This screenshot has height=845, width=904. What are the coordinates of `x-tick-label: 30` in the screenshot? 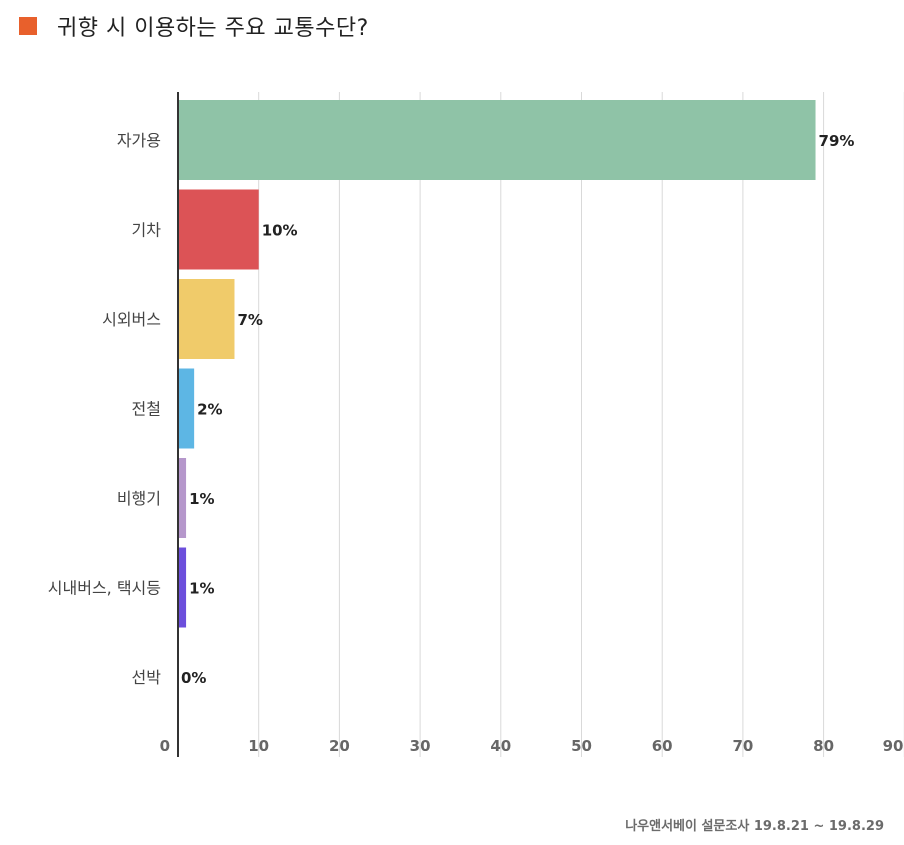 It's located at (420, 746).